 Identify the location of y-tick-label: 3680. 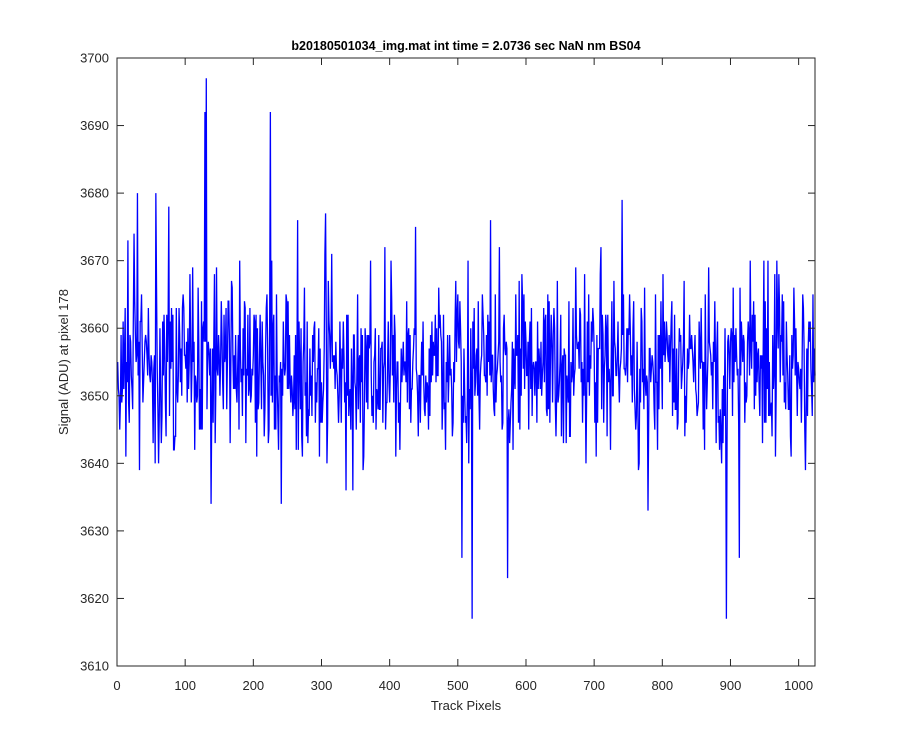
(94, 193).